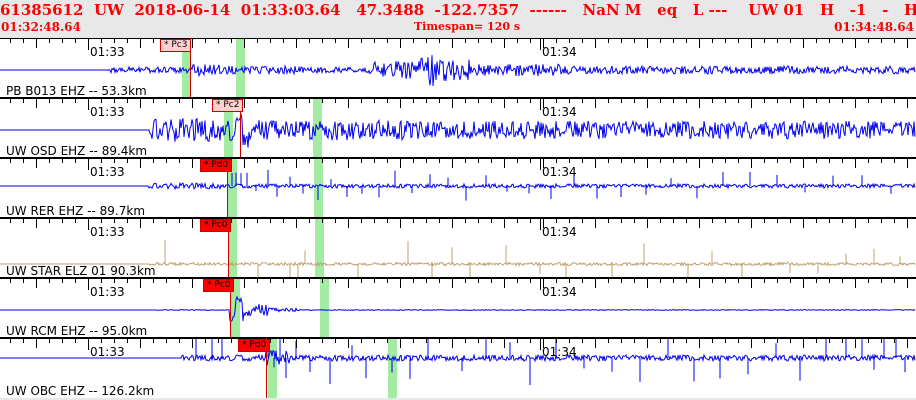  What do you see at coordinates (458, 278) in the screenshot?
I see `axis-baseline` at bounding box center [458, 278].